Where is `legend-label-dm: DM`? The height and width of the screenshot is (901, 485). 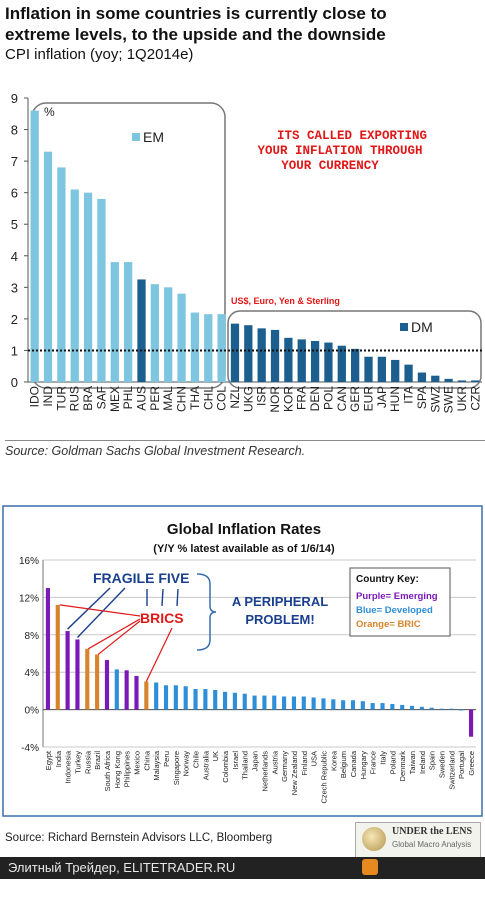
legend-label-dm: DM is located at coordinates (422, 327).